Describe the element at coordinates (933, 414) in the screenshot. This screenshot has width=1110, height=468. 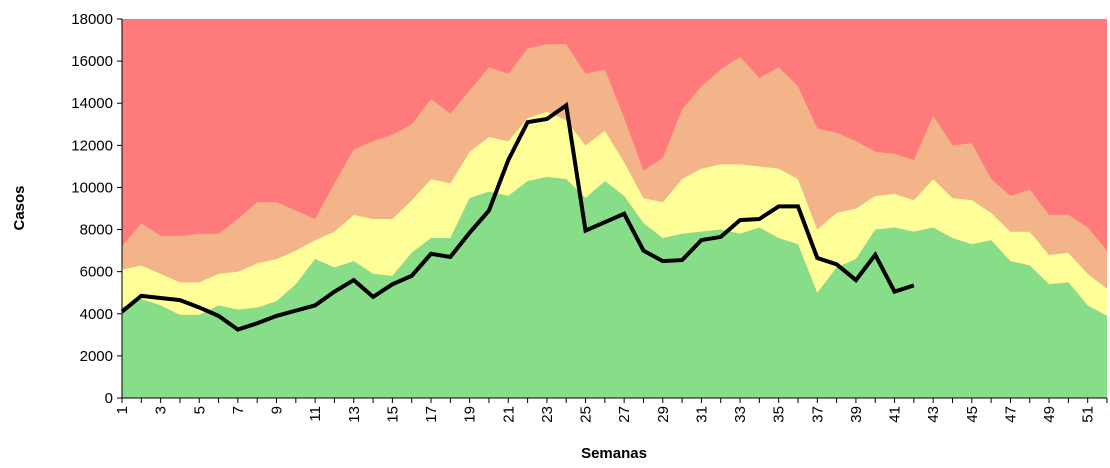
I see `x-tick-label: 43` at that location.